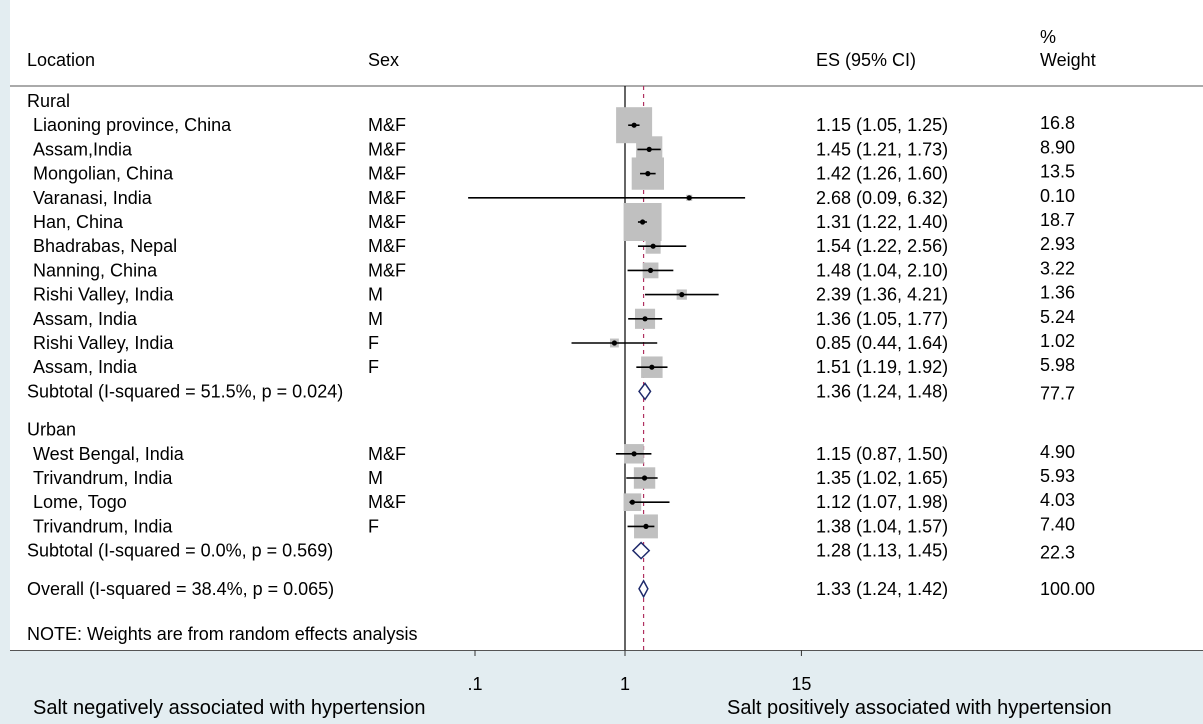 Image resolution: width=1203 pixels, height=724 pixels. I want to click on study-weight: 16.8, so click(1057, 123).